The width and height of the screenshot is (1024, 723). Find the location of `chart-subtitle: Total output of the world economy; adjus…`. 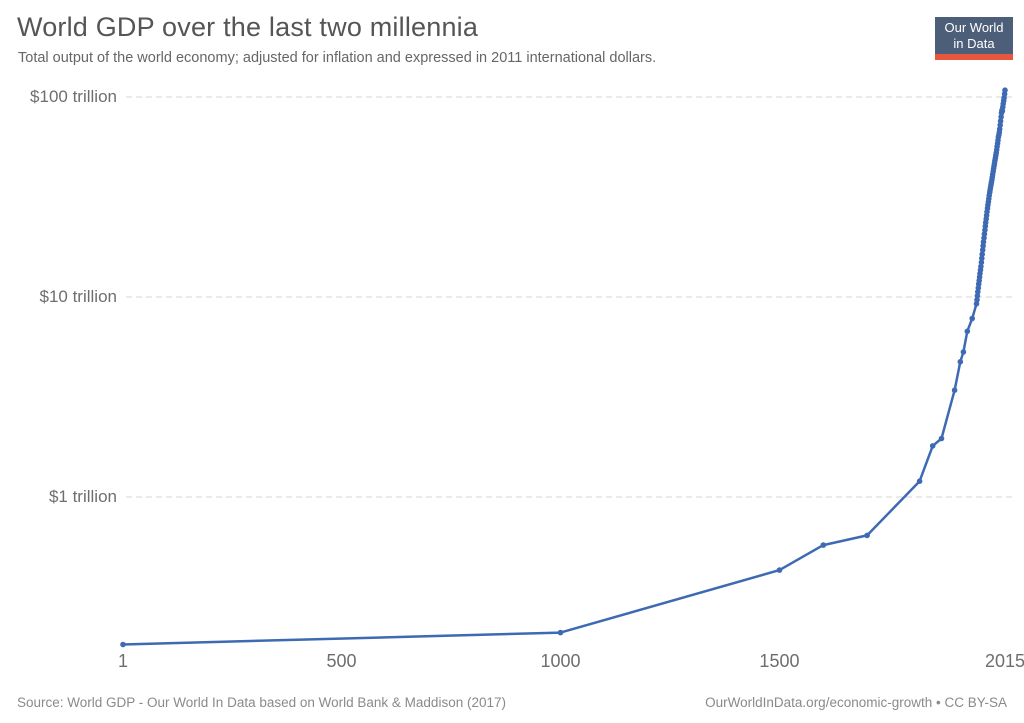

chart-subtitle: Total output of the world economy; adjus… is located at coordinates (337, 58).